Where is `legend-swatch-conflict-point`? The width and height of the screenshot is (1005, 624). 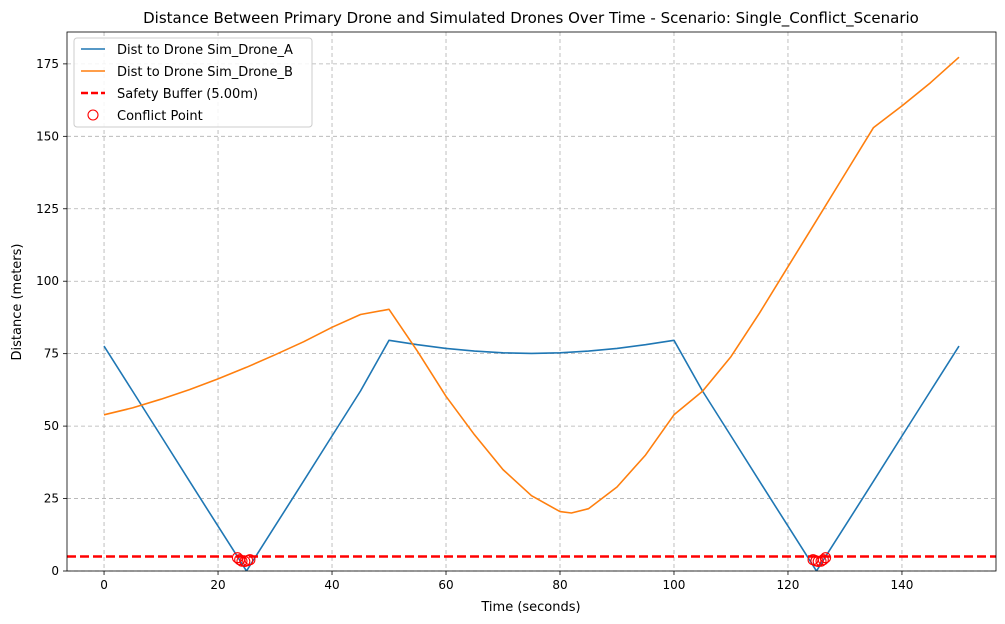
legend-swatch-conflict-point is located at coordinates (93, 115).